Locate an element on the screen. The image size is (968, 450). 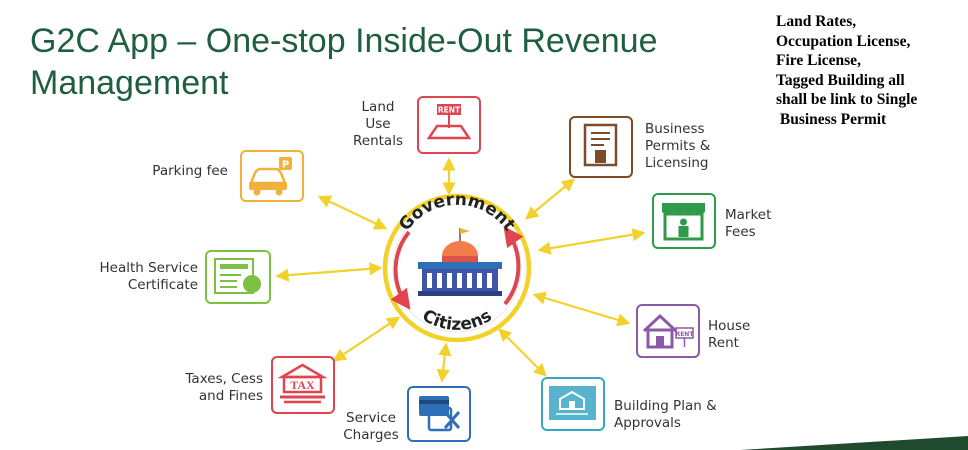
market-fees-label: Market Fees is located at coordinates (748, 223).